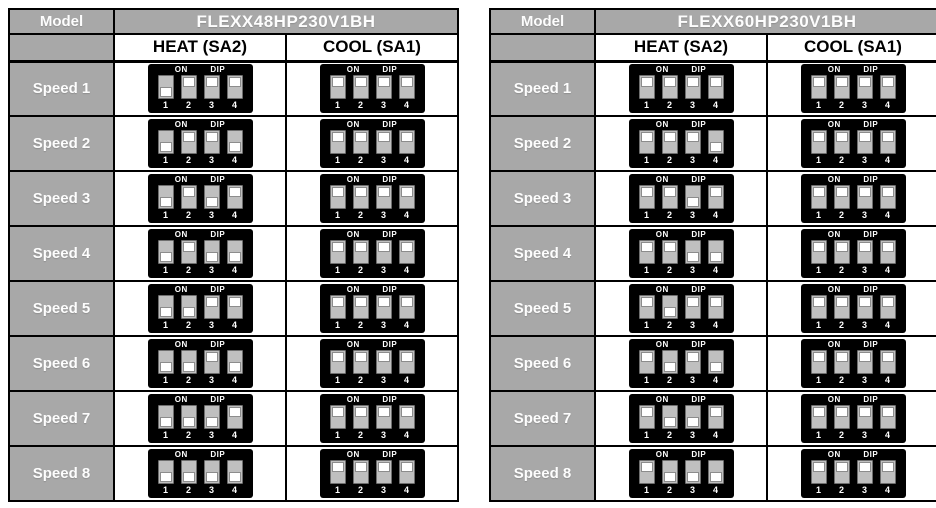  What do you see at coordinates (646, 257) in the screenshot?
I see `dip-switch: 1` at bounding box center [646, 257].